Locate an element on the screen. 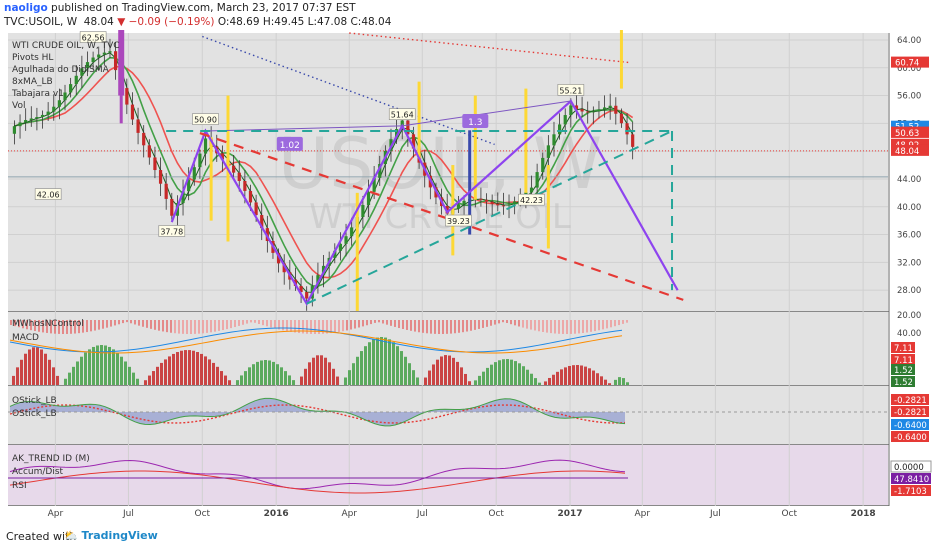  pivot-label-box is located at coordinates (402, 114).